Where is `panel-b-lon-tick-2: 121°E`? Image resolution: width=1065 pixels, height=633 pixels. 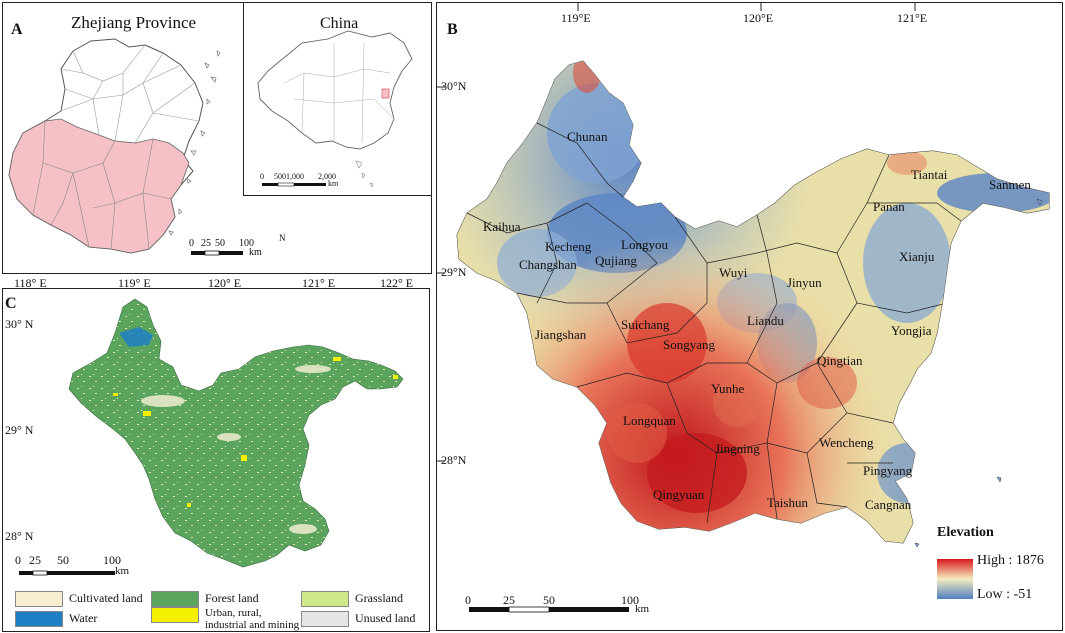 panel-b-lon-tick-2: 121°E is located at coordinates (912, 18).